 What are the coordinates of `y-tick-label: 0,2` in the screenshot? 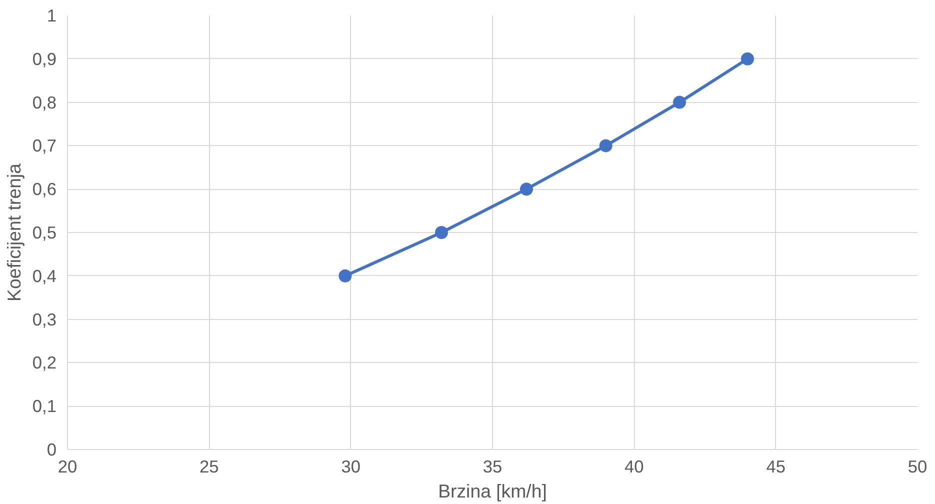 It's located at (44, 362).